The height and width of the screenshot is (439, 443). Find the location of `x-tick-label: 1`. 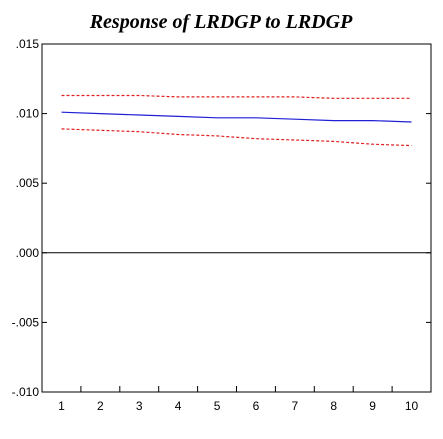

x-tick-label: 1 is located at coordinates (61, 406).